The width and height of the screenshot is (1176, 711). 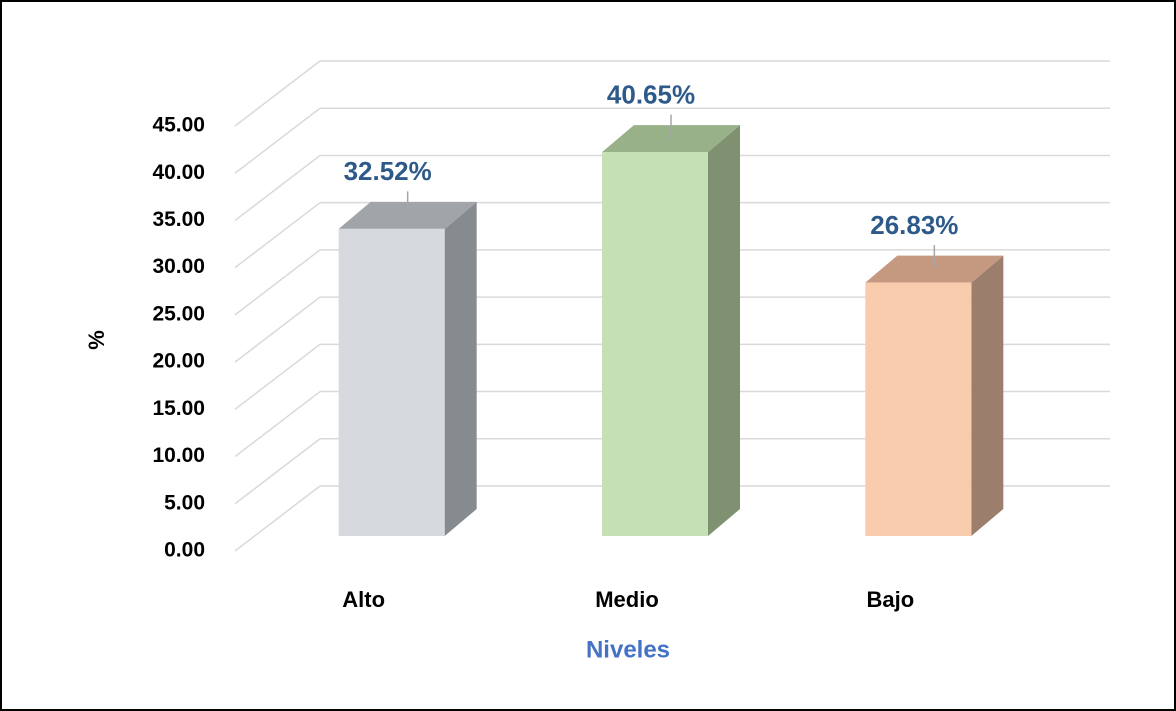 I want to click on x-tick-label: Medio, so click(x=627, y=599).